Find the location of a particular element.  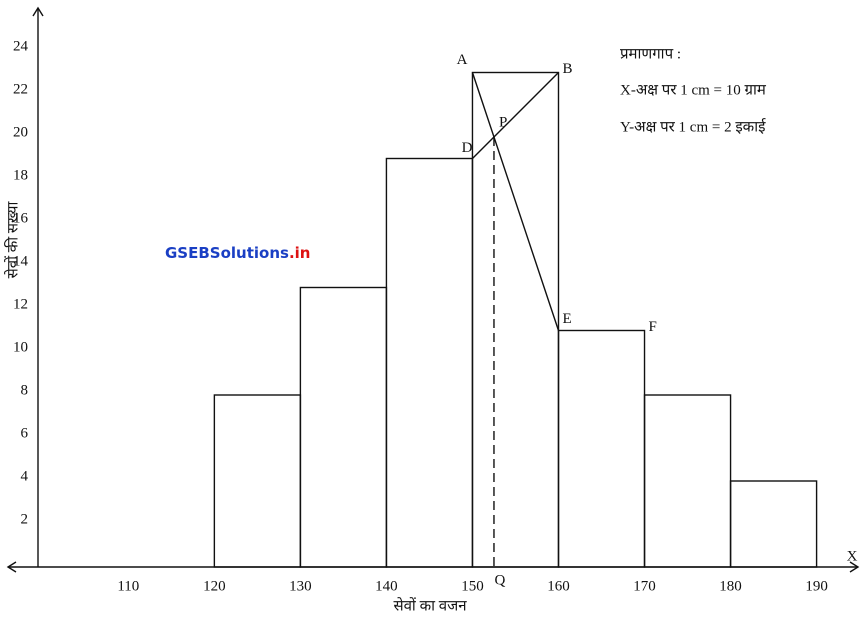

x-tick-label: 110 is located at coordinates (128, 586).